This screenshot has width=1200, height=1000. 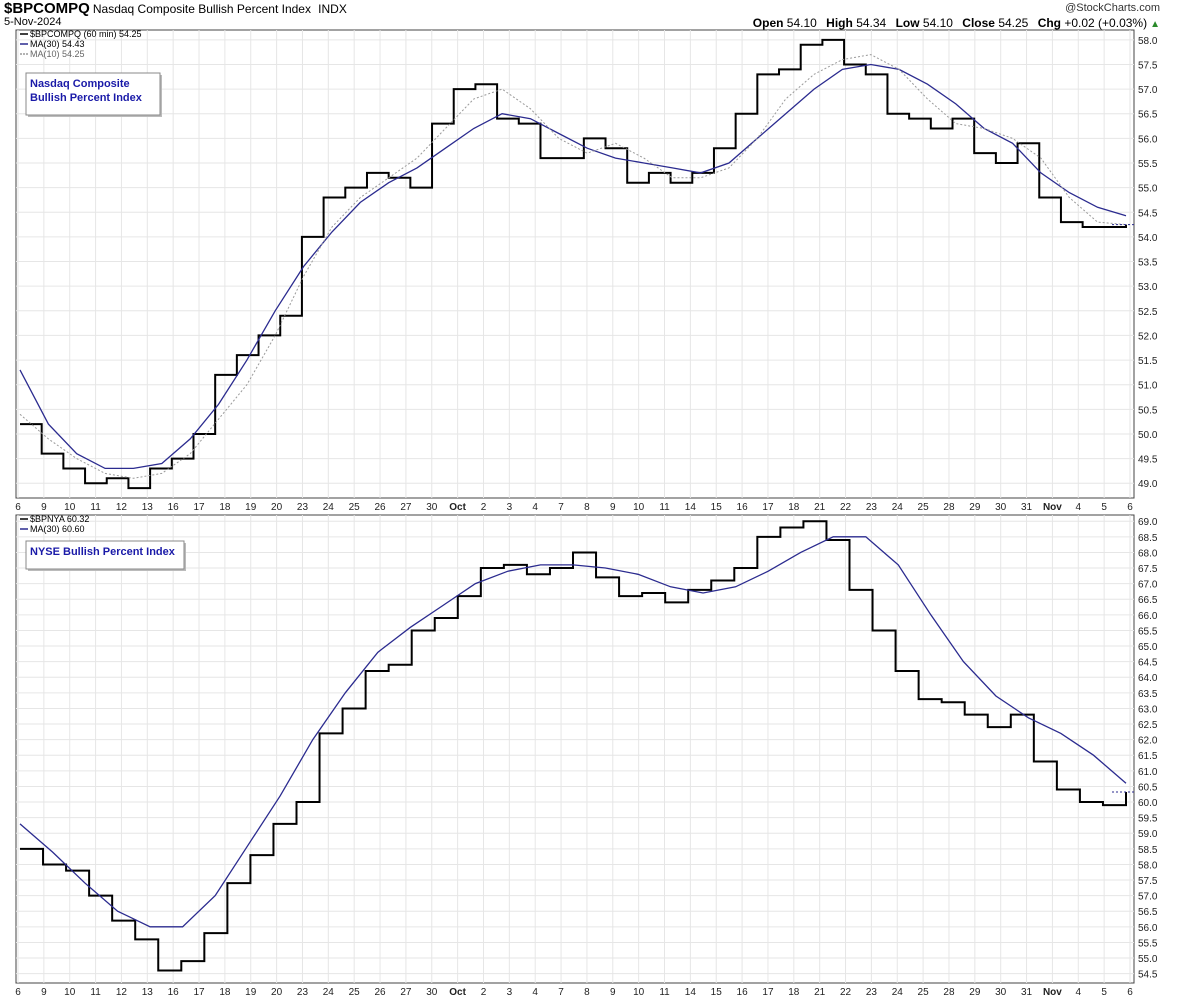 I want to click on legend-entry: MA(30) 60.60, so click(x=57, y=529).